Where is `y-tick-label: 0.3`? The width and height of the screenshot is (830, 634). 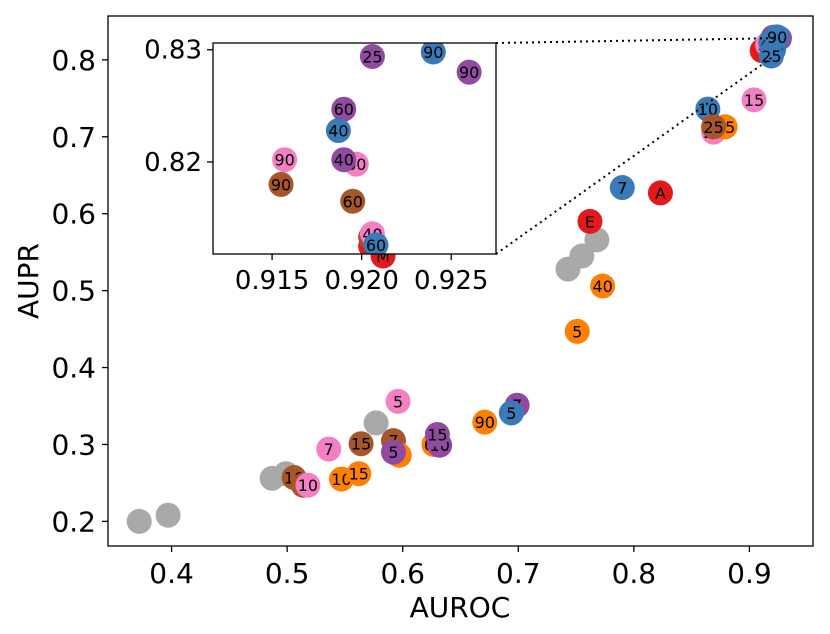 y-tick-label: 0.3 is located at coordinates (73, 444).